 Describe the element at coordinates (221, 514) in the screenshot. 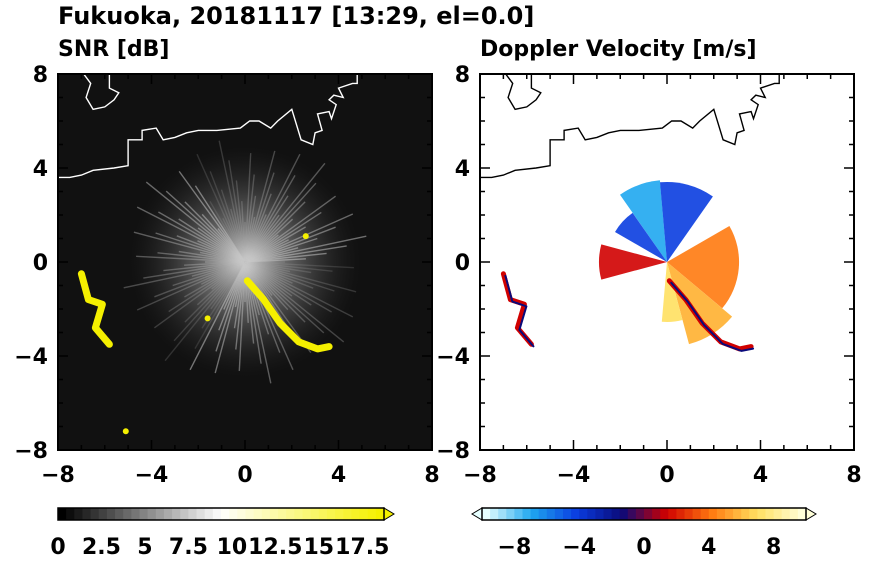

I see `snr-colorbar-frame` at that location.